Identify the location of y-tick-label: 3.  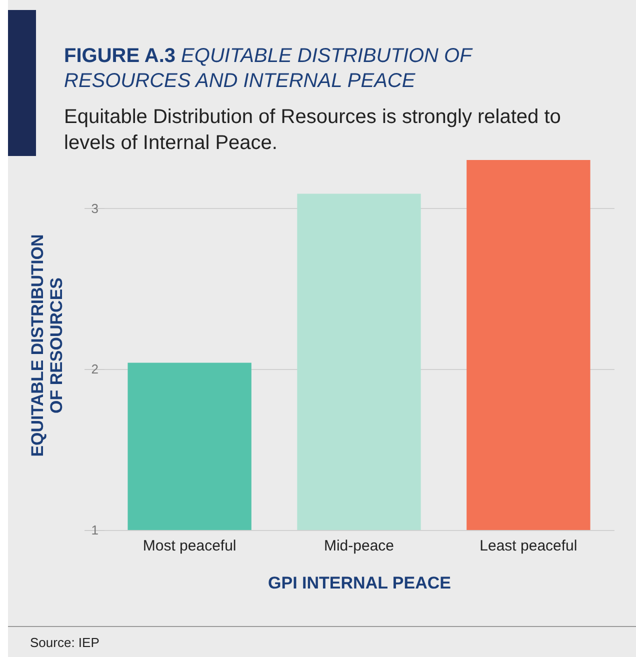
(94, 208).